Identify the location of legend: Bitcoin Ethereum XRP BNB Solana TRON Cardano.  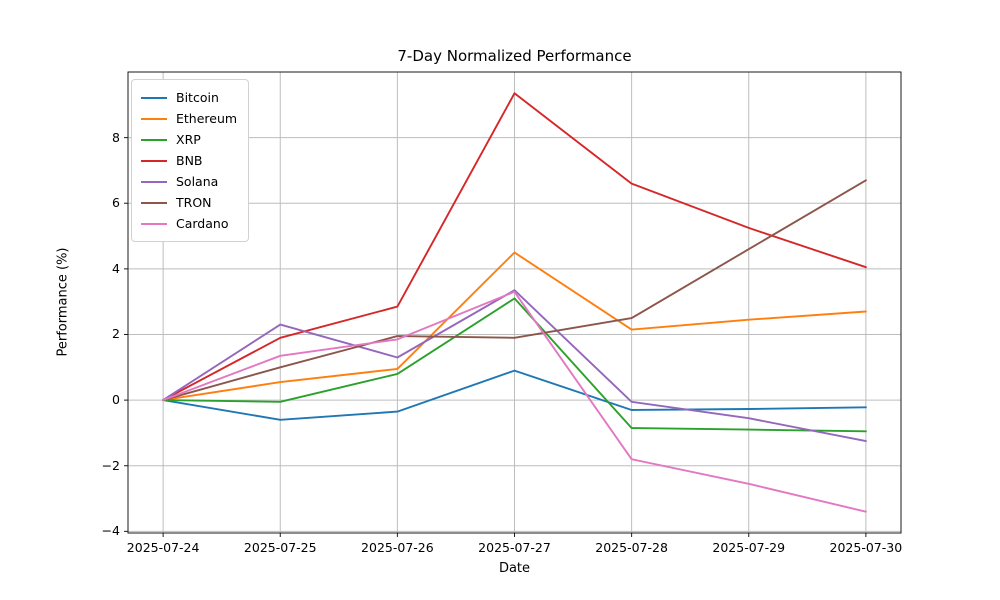
(190, 160).